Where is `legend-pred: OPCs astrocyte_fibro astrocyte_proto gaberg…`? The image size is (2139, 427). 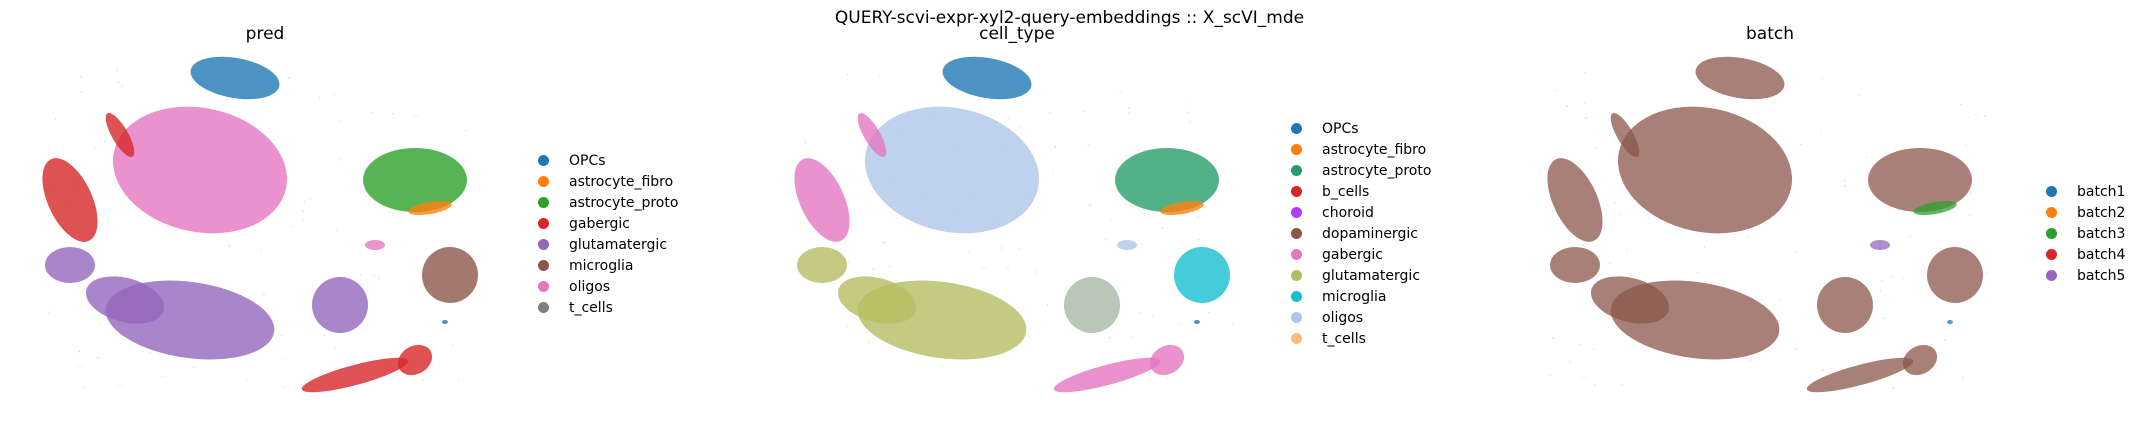 legend-pred: OPCs astrocyte_fibro astrocyte_proto gaberg… is located at coordinates (608, 234).